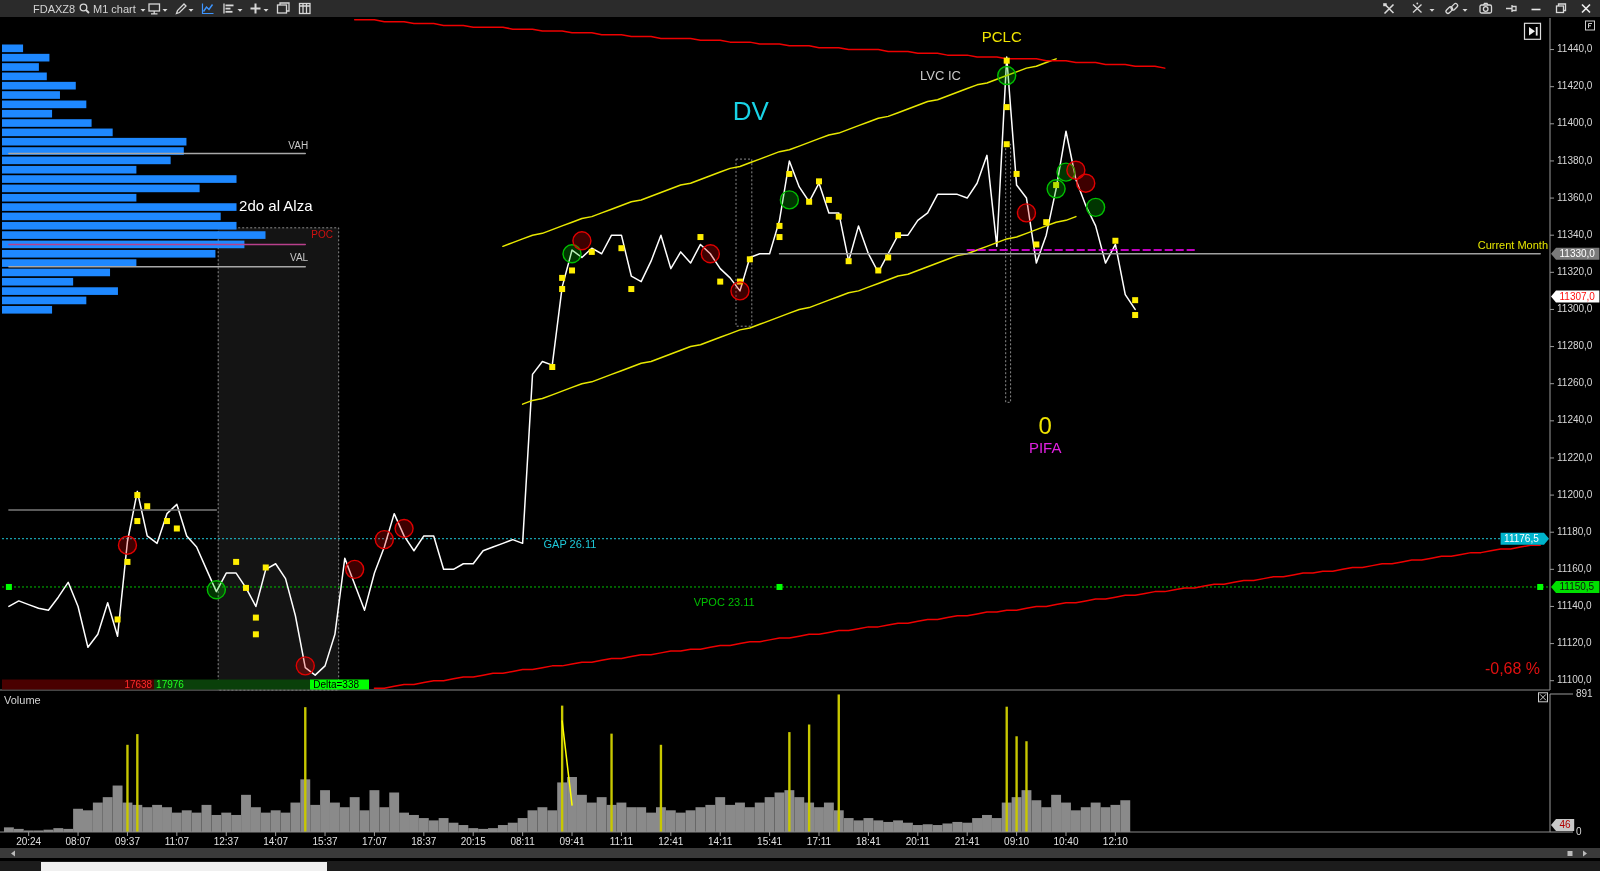 This screenshot has height=871, width=1600. What do you see at coordinates (1575, 160) in the screenshot?
I see `y-tick-label: 11380,0` at bounding box center [1575, 160].